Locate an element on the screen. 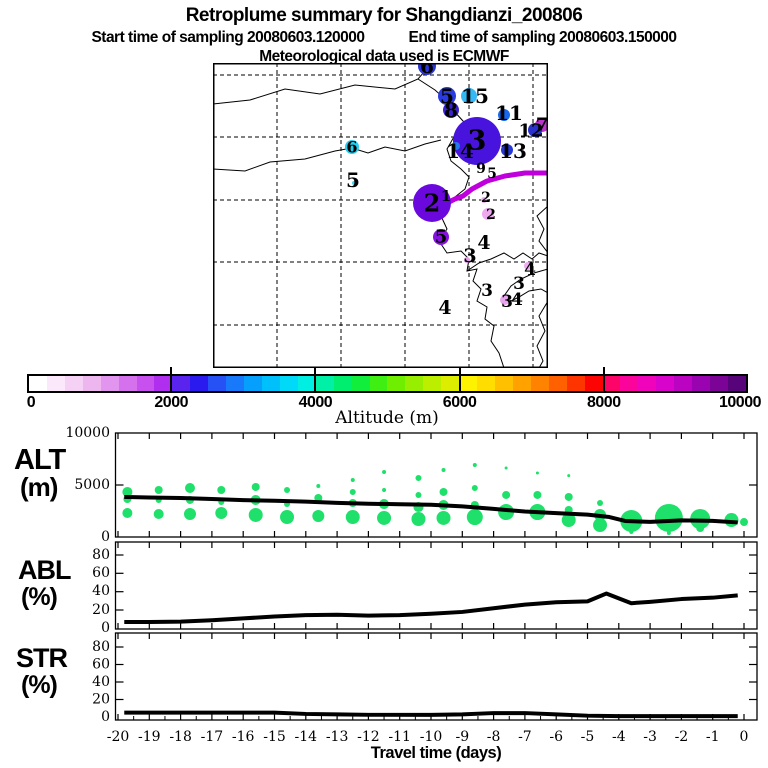  x-tick-label: -19 is located at coordinates (149, 737).